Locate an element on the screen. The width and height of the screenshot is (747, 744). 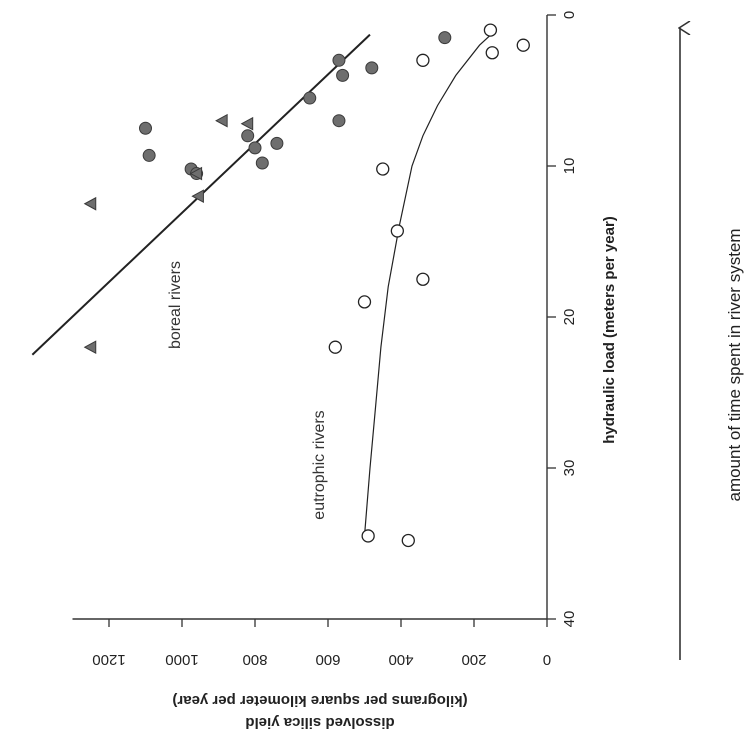
y-tick-label: 200 is located at coordinates (473, 659).